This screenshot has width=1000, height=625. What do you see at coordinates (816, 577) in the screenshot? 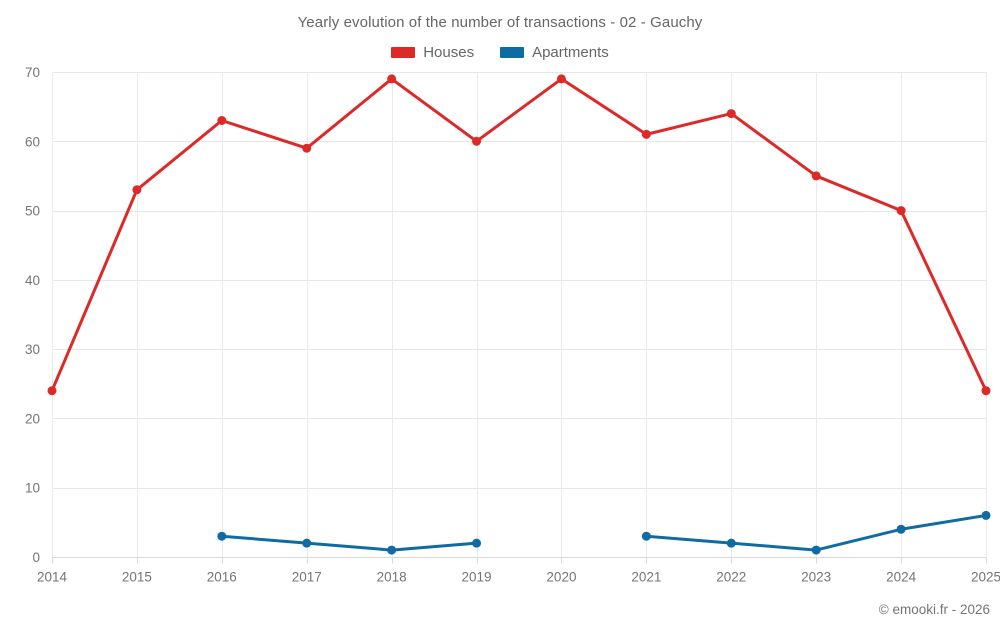
I see `x-axis-tick-label: 2023` at bounding box center [816, 577].